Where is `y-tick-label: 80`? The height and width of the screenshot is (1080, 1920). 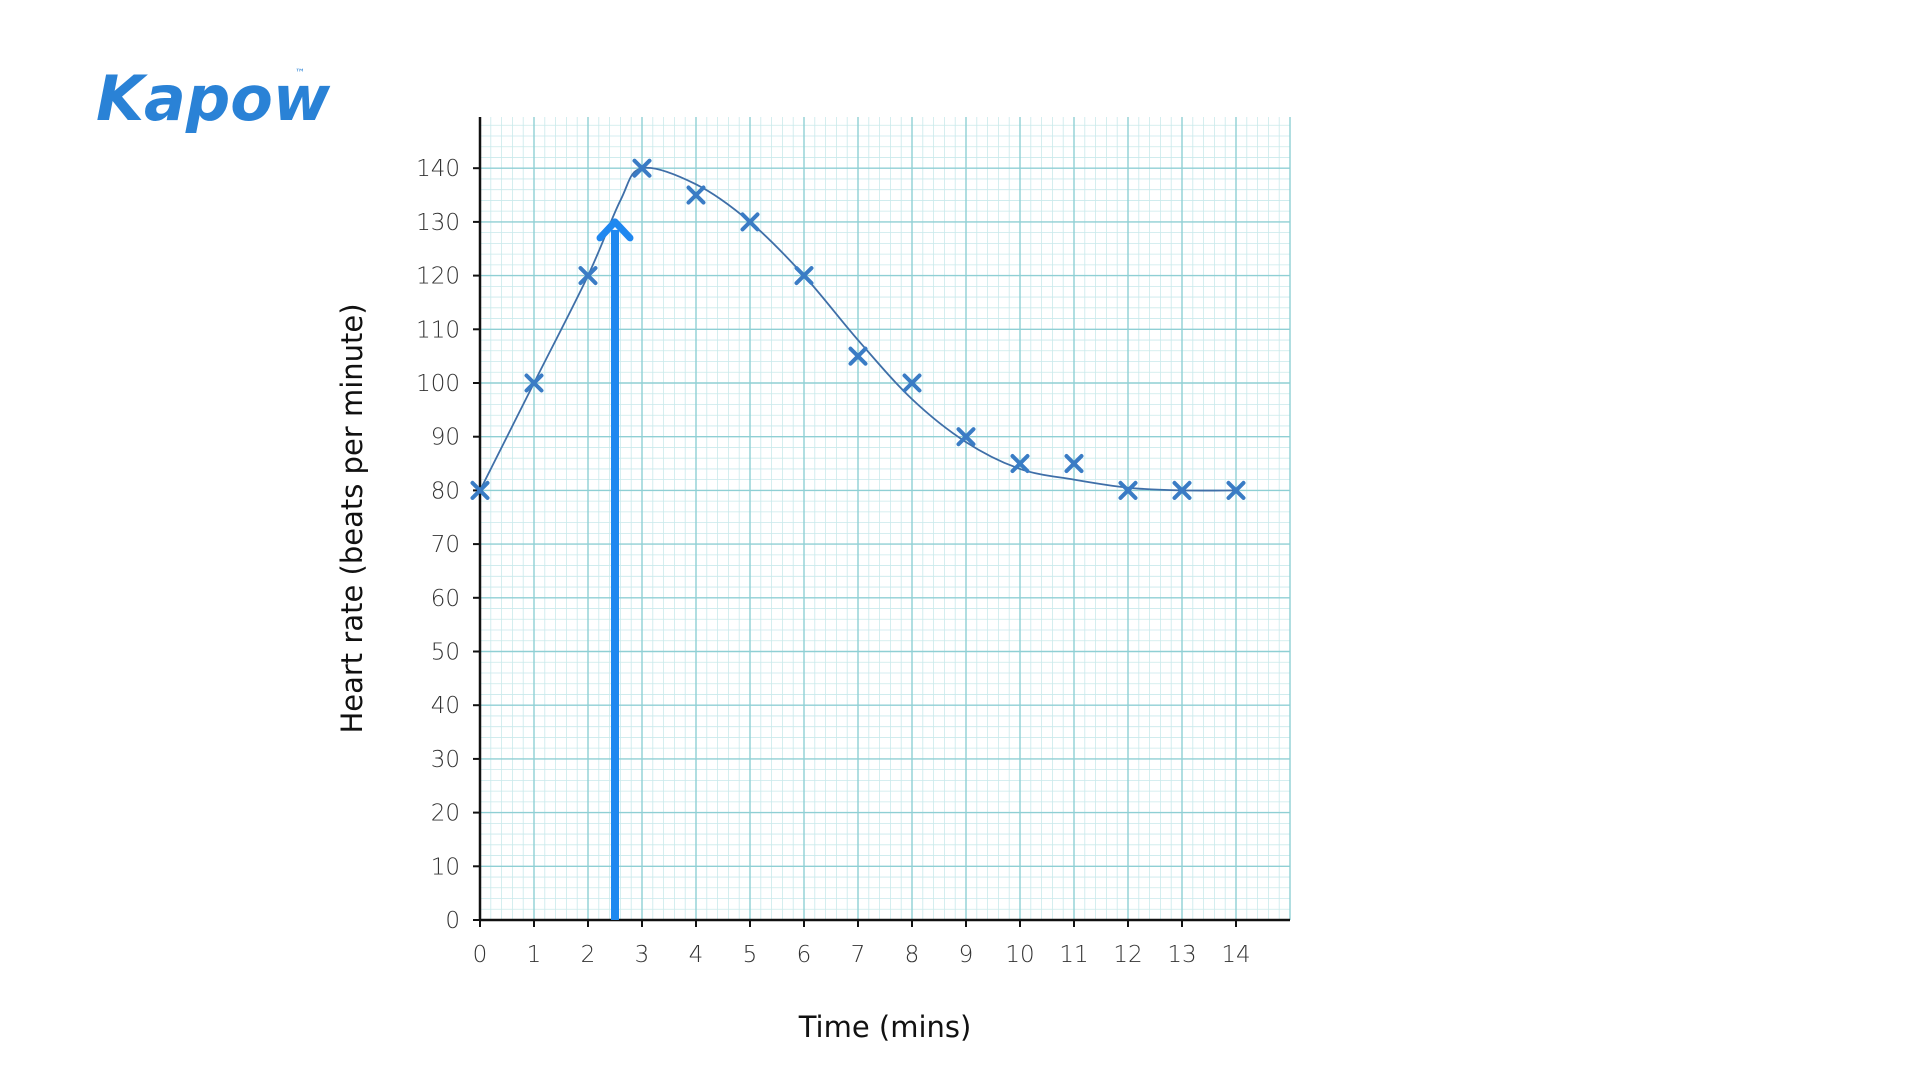 y-tick-label: 80 is located at coordinates (445, 491).